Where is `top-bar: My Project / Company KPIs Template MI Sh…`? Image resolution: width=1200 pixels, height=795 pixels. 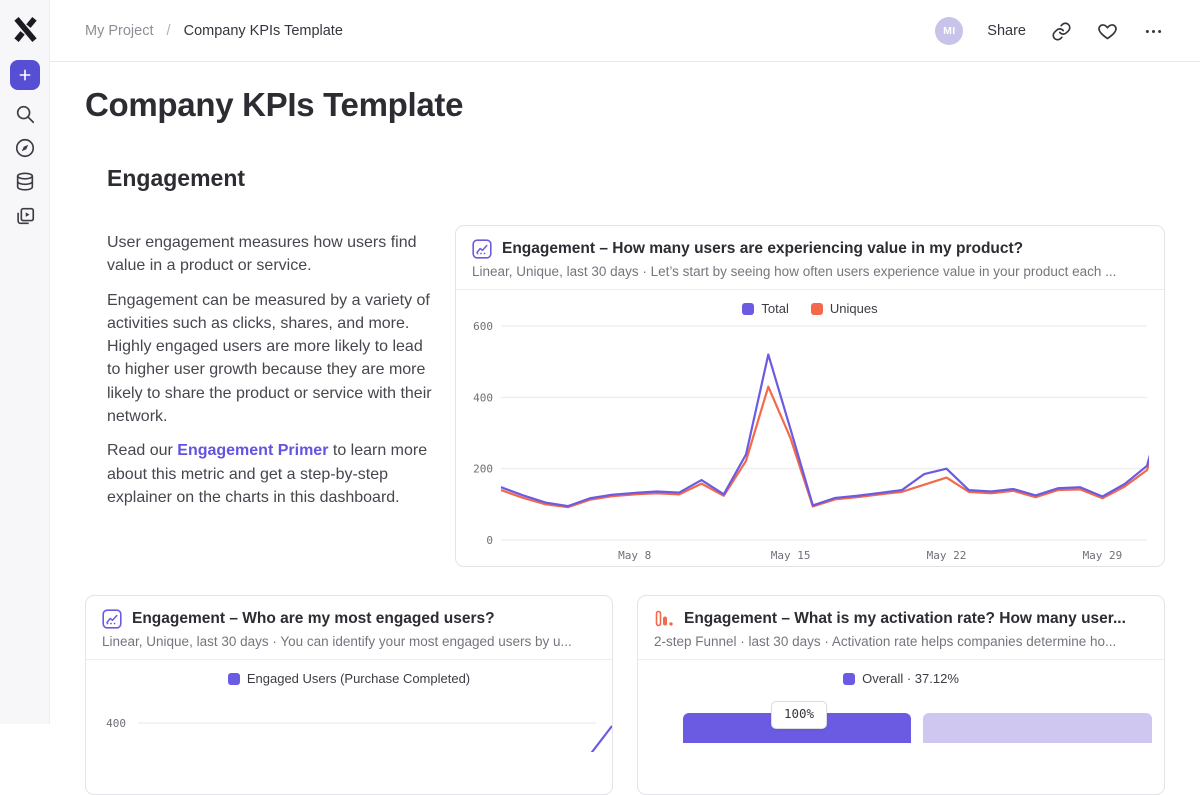 top-bar: My Project / Company KPIs Template MI Sh… is located at coordinates (600, 31).